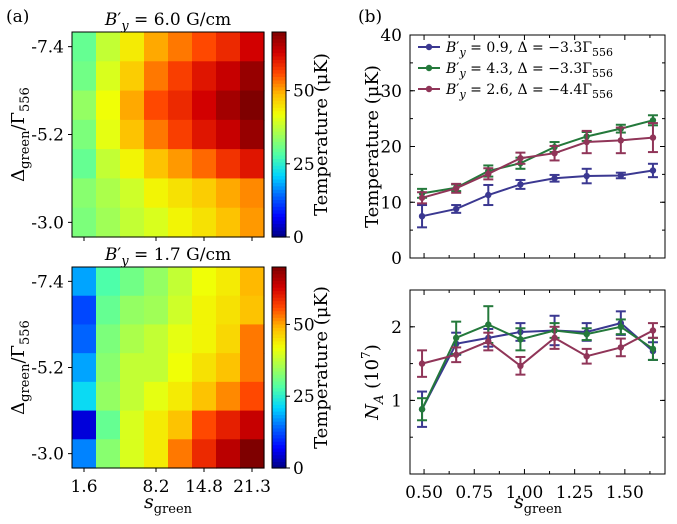 This screenshot has height=524, width=677. I want to click on y-tick-label: 1, so click(396, 401).